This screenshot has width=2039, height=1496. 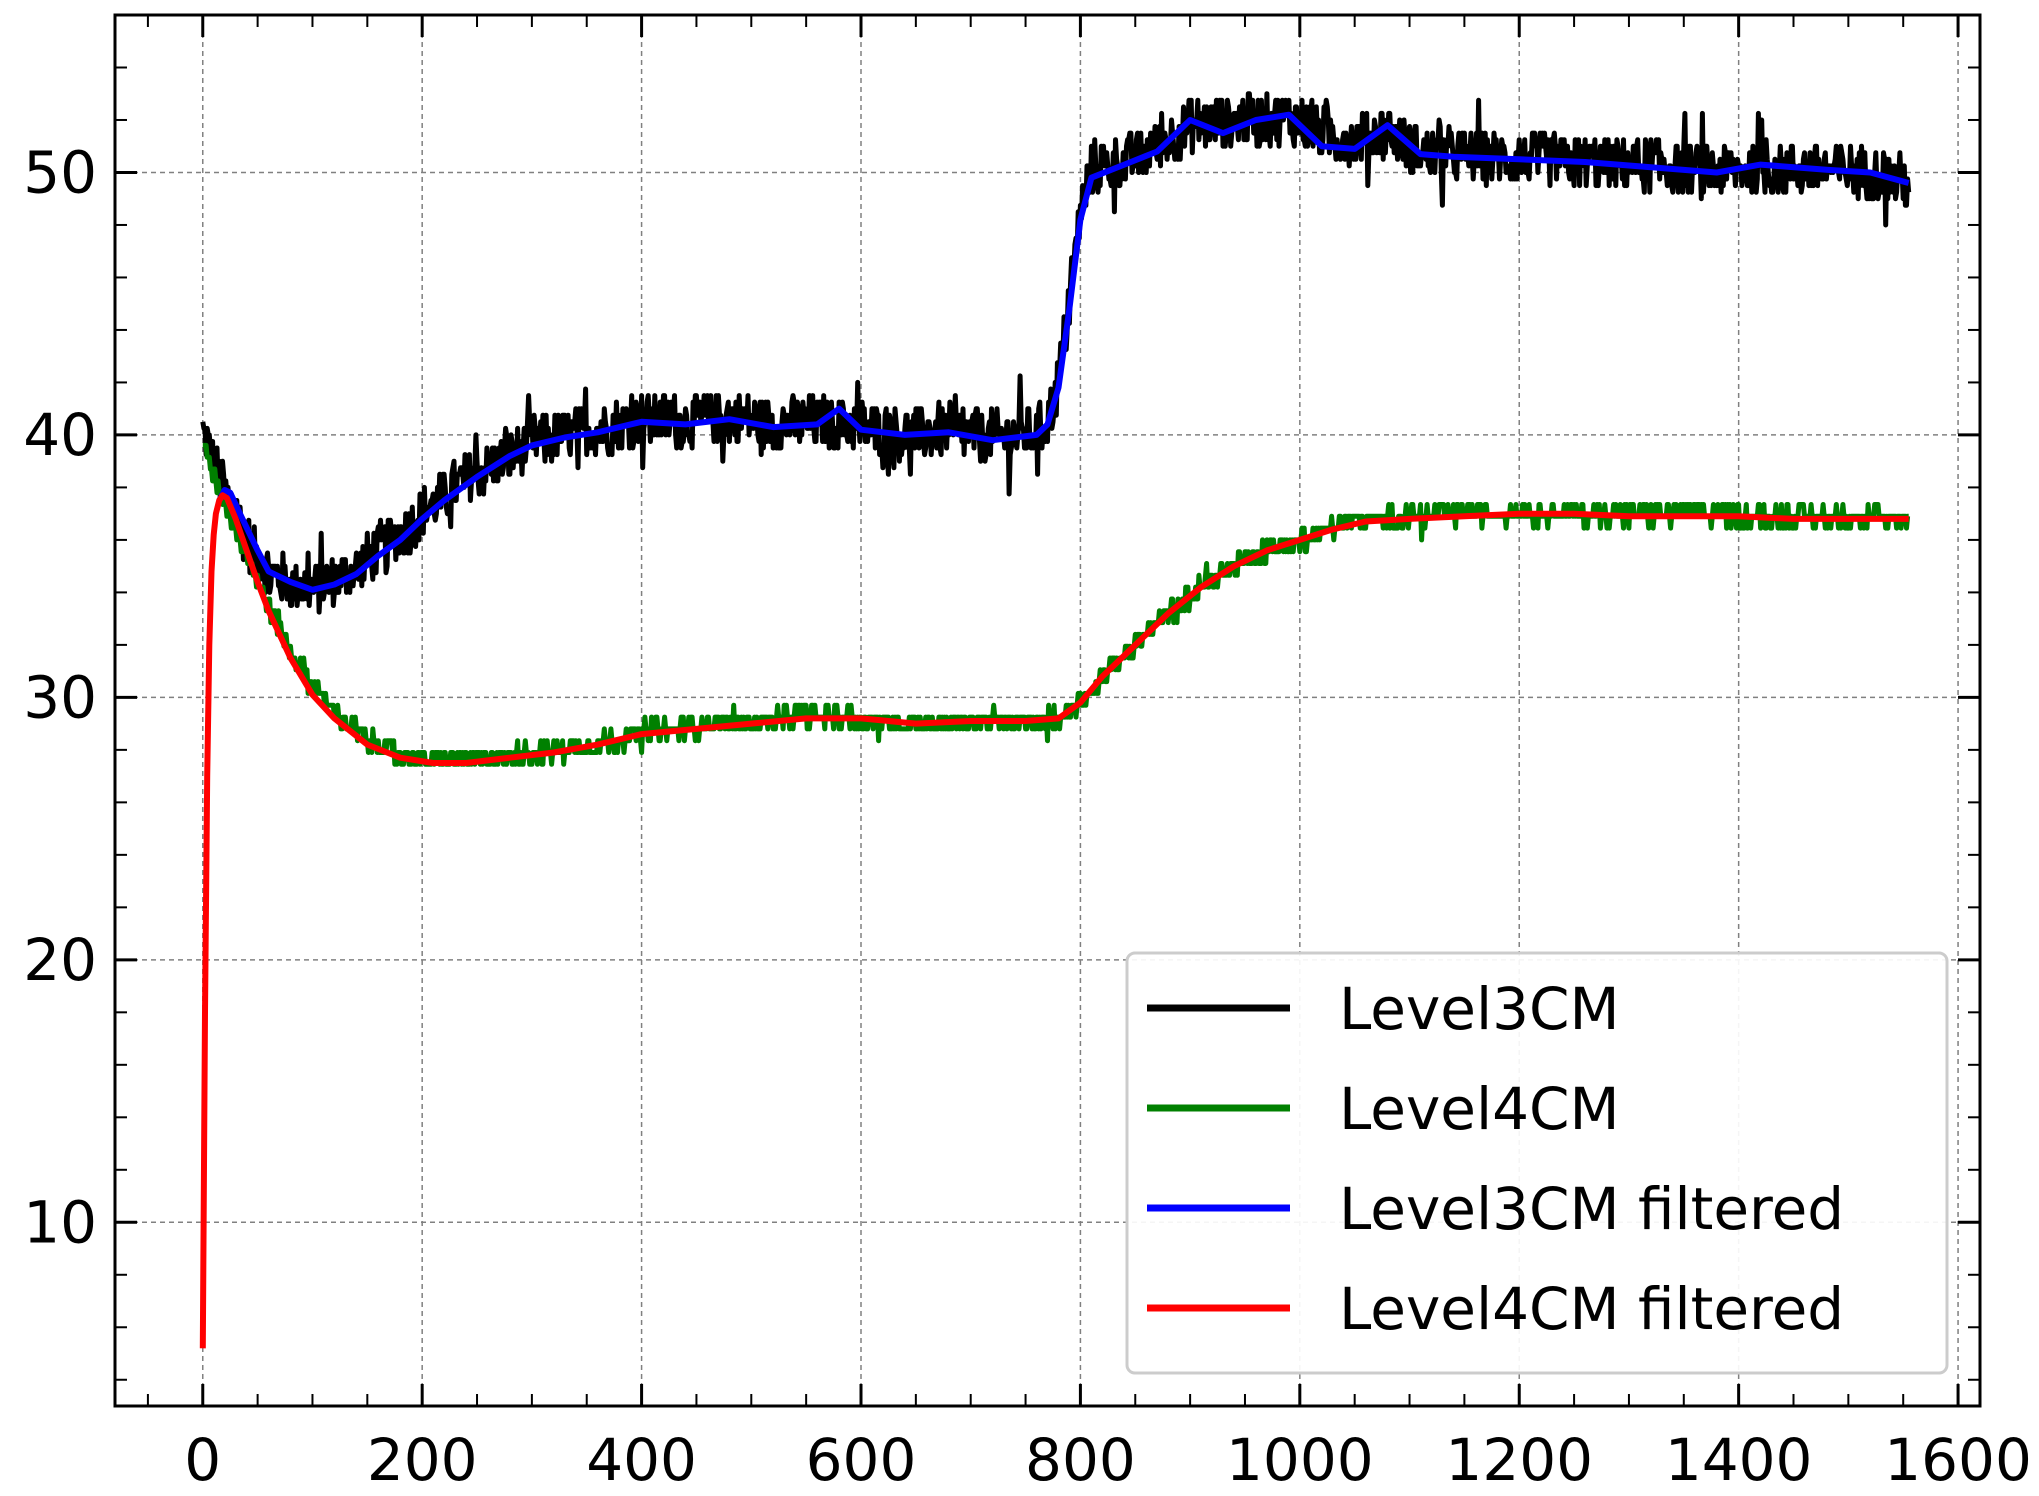 What do you see at coordinates (1591, 1309) in the screenshot?
I see `legend-label: Level4CM filtered` at bounding box center [1591, 1309].